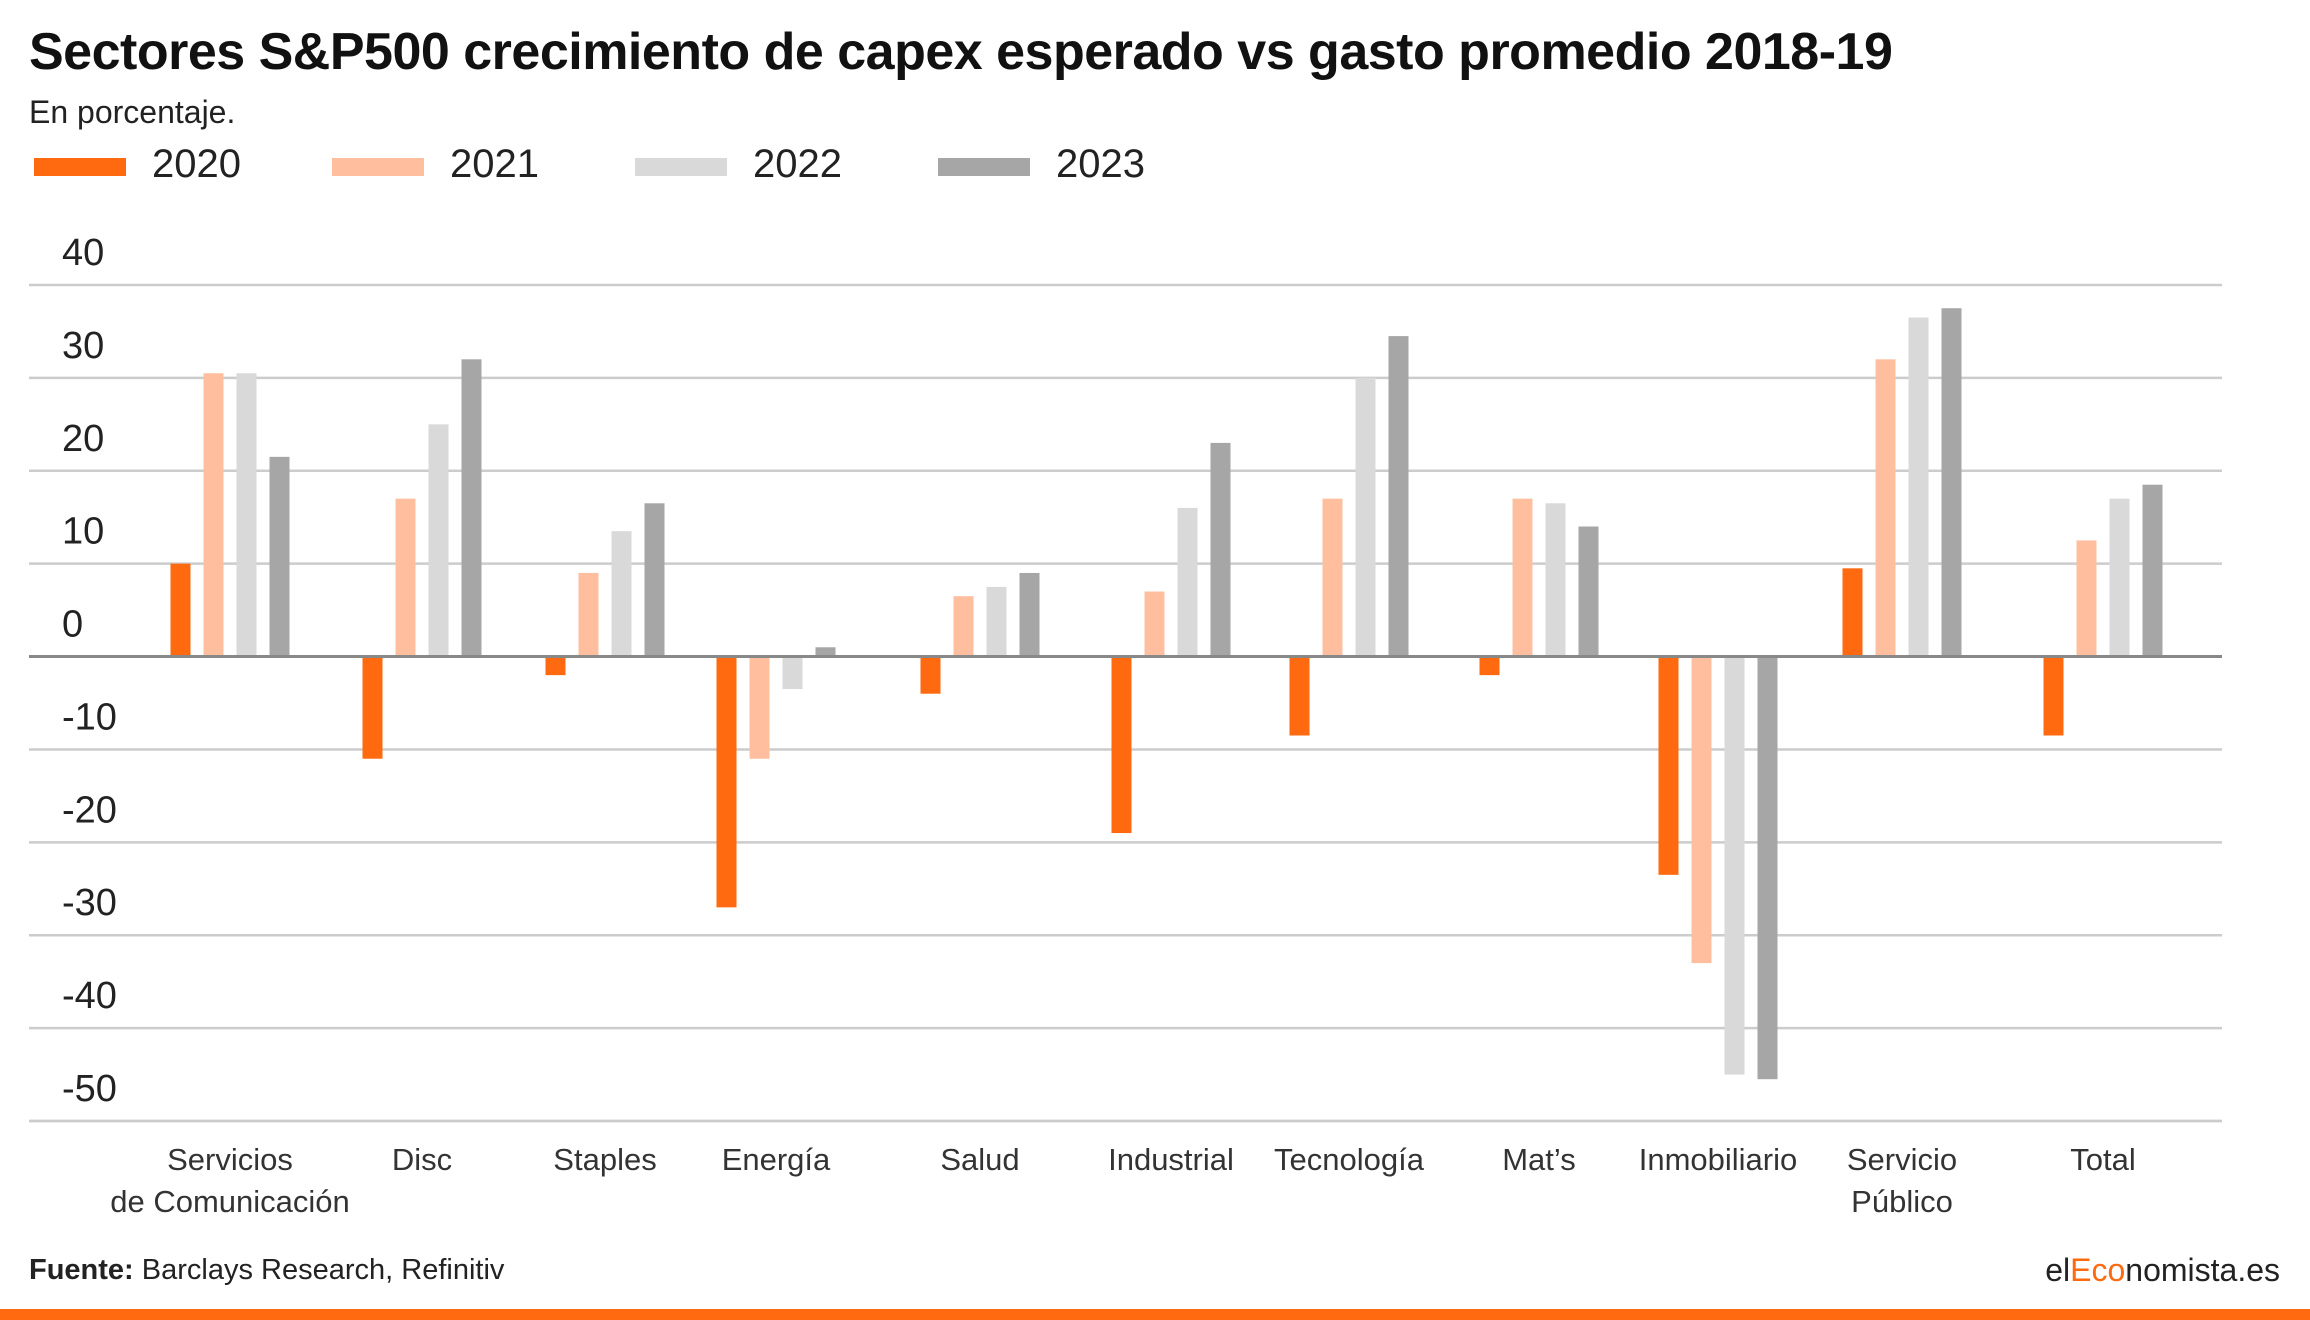 The height and width of the screenshot is (1320, 2310). I want to click on brand-suffix: nomista.es, so click(2202, 1270).